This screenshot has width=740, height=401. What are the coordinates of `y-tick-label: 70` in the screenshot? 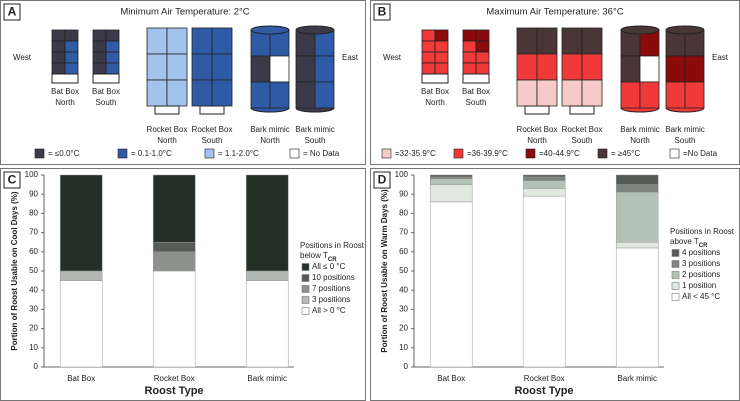 It's located at (403, 232).